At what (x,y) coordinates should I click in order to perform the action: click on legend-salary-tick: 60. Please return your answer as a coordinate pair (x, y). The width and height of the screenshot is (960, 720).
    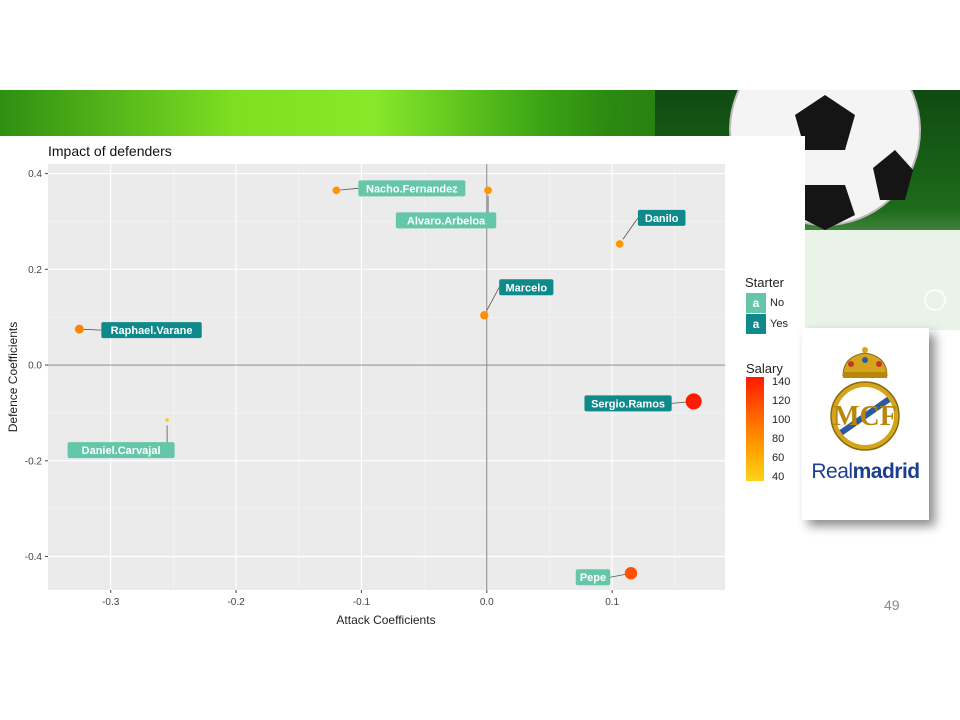
    Looking at the image, I should click on (778, 458).